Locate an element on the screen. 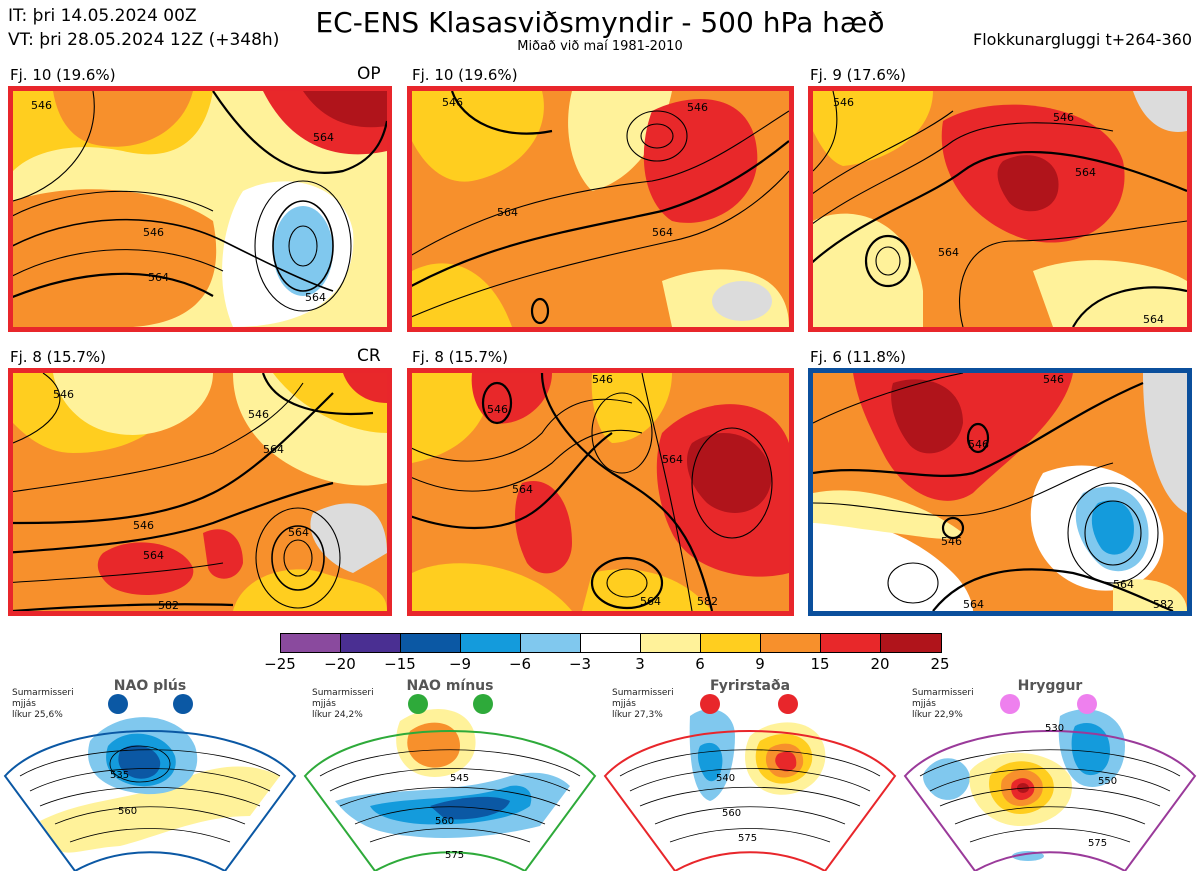 The image size is (1200, 871). page-title: EC-ENS Klasasviðsmyndir - 500 hPa hæð is located at coordinates (600, 22).